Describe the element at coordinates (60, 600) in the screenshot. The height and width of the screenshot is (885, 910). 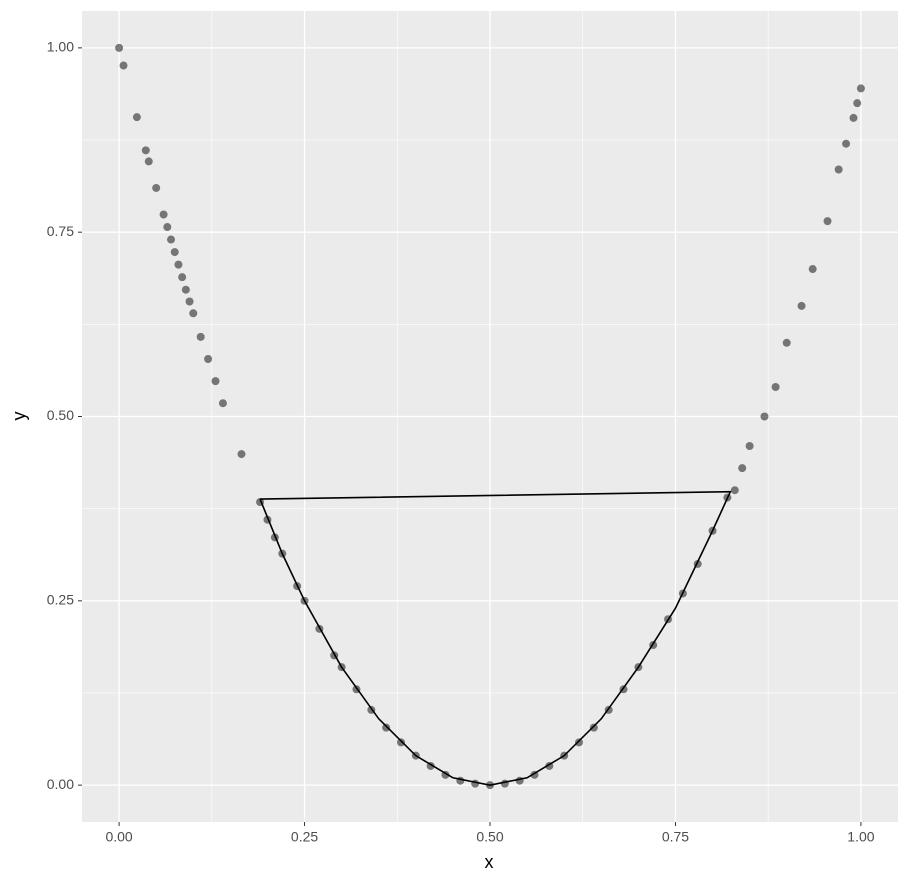
I see `y-tick-label: 0.25` at that location.